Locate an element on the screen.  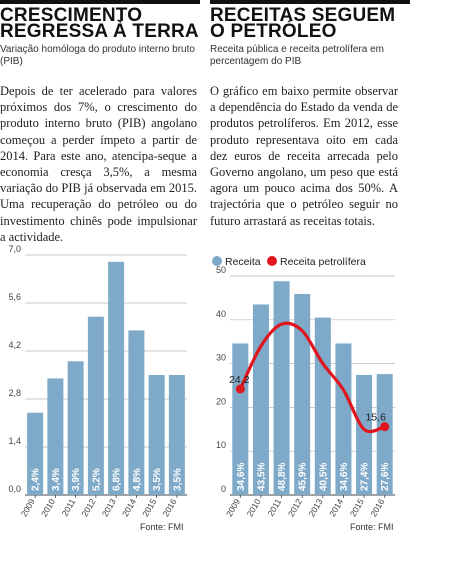
y-tick-label: 20 is located at coordinates (221, 401).